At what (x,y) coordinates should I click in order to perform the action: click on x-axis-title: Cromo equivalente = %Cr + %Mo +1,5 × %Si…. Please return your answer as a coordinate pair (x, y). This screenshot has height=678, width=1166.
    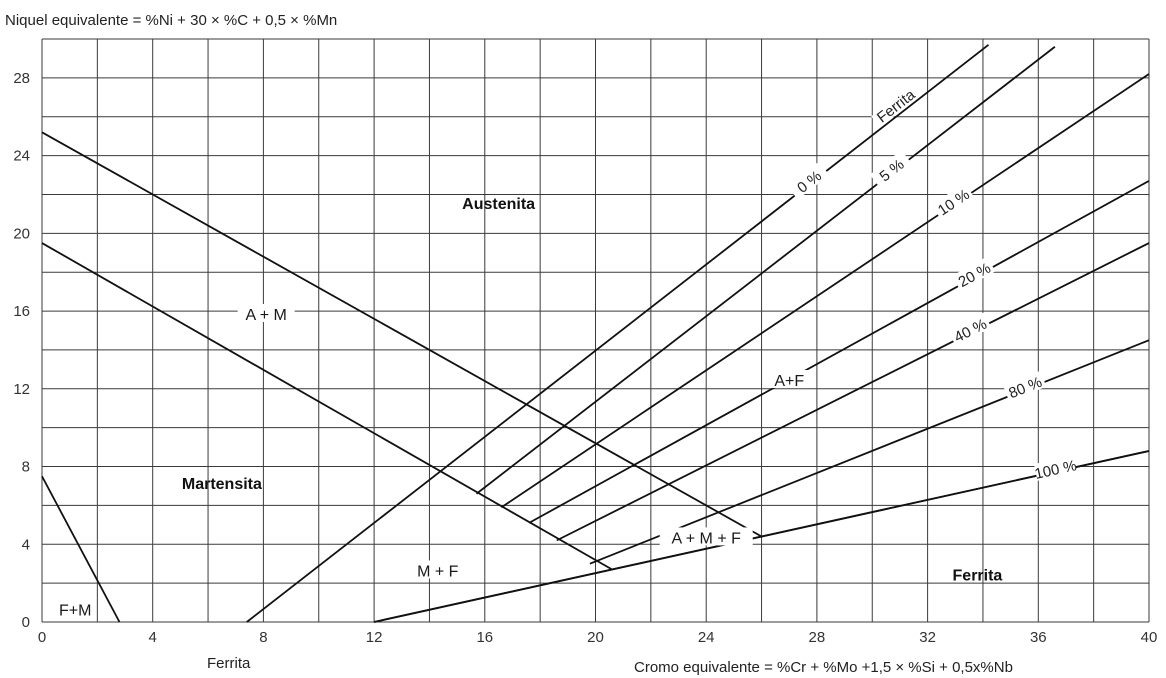
    Looking at the image, I should click on (823, 667).